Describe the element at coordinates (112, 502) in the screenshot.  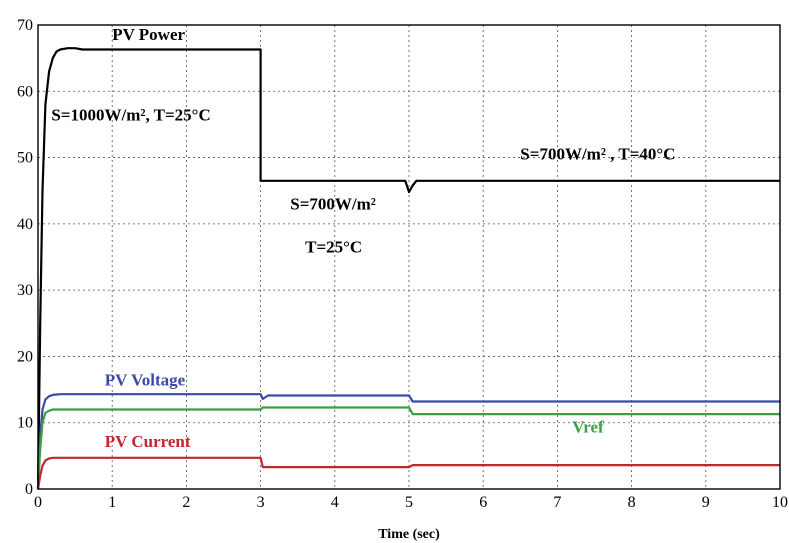
I see `x-tick-label: 1` at that location.